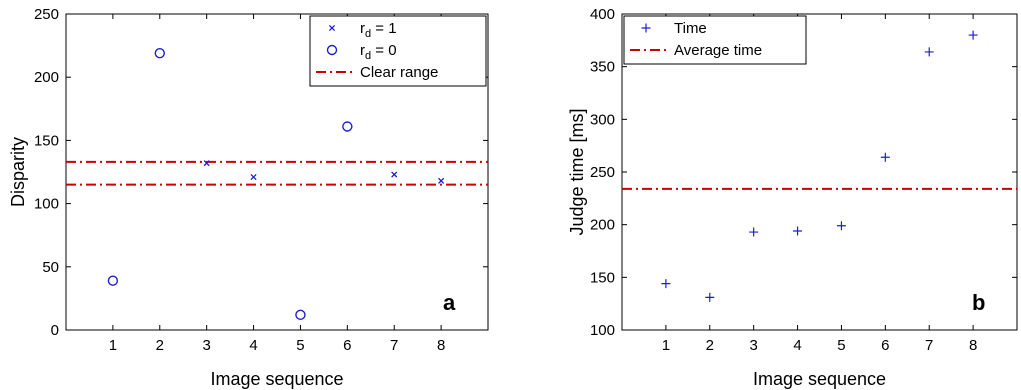 Image resolution: width=1021 pixels, height=390 pixels. I want to click on y-tick-label: 50, so click(50, 267).